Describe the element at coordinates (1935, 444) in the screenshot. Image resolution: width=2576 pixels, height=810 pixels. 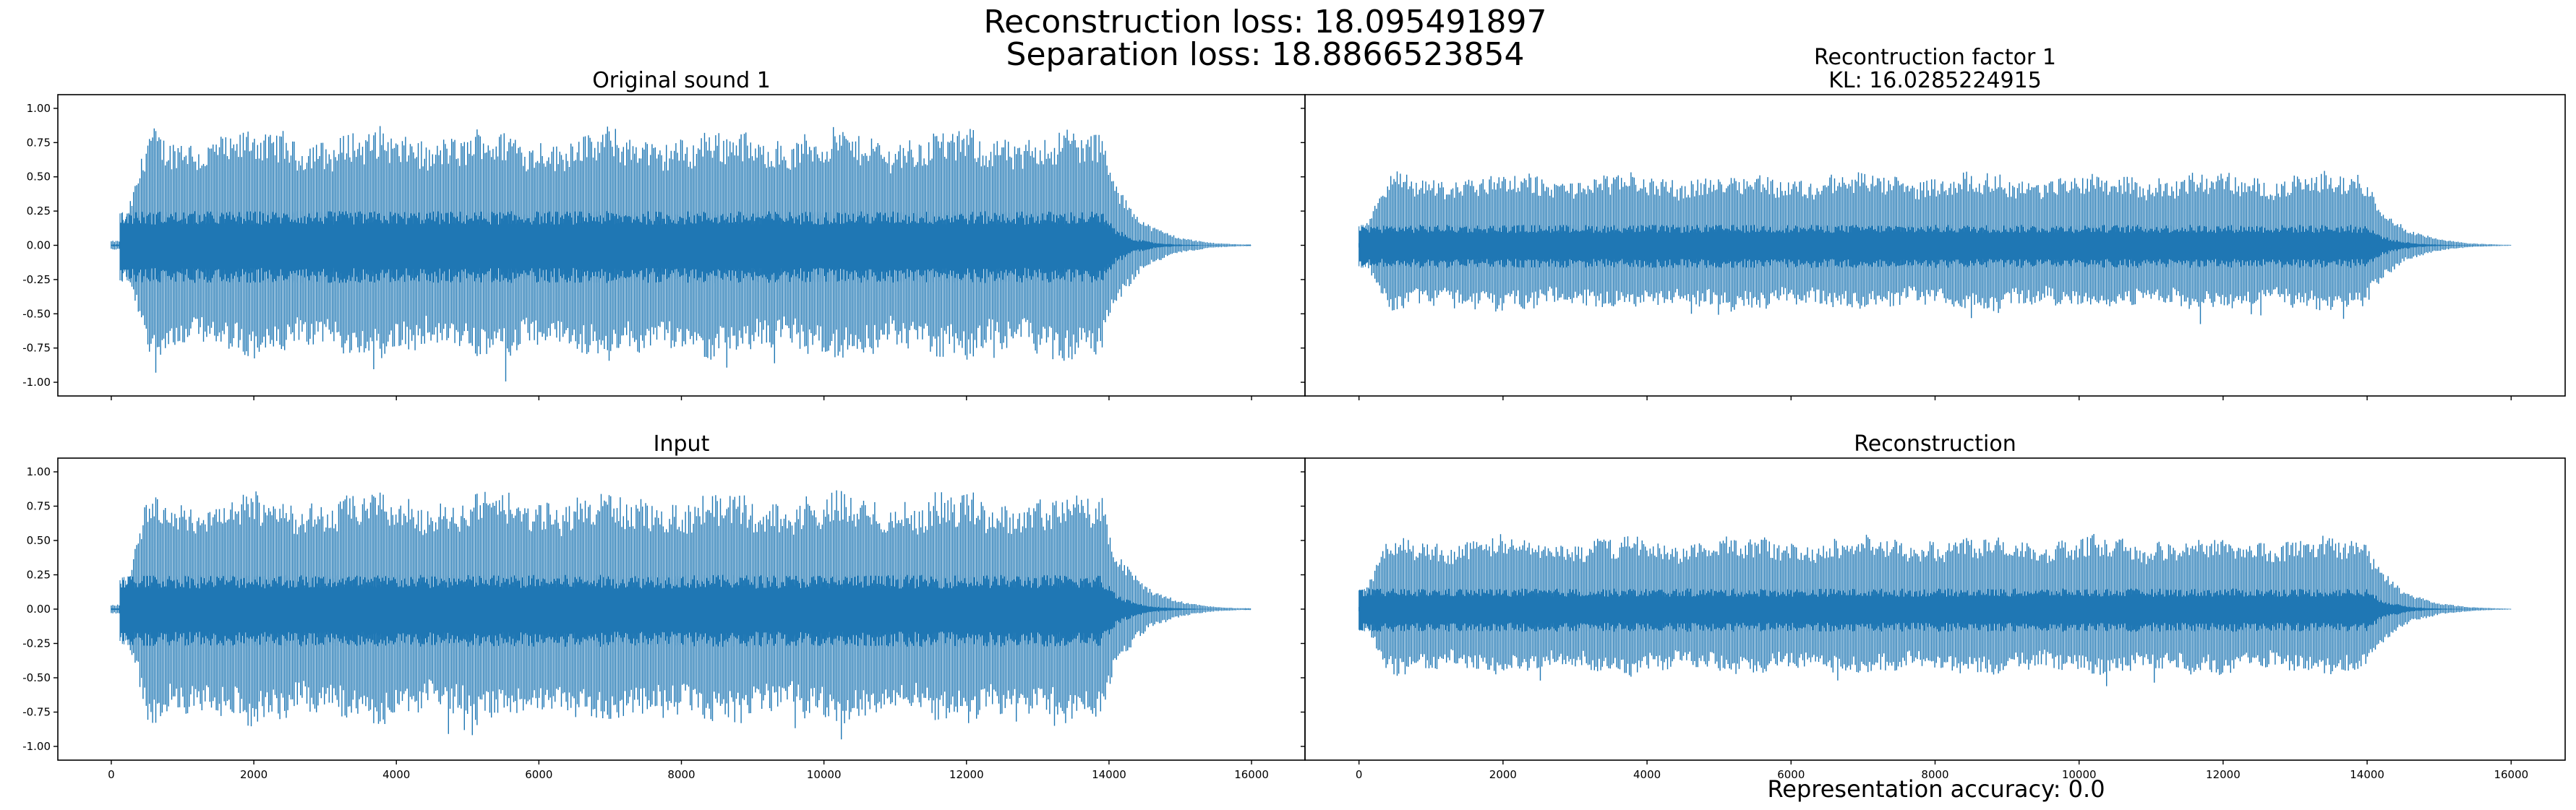
I see `subplot-title: Reconstruction` at that location.